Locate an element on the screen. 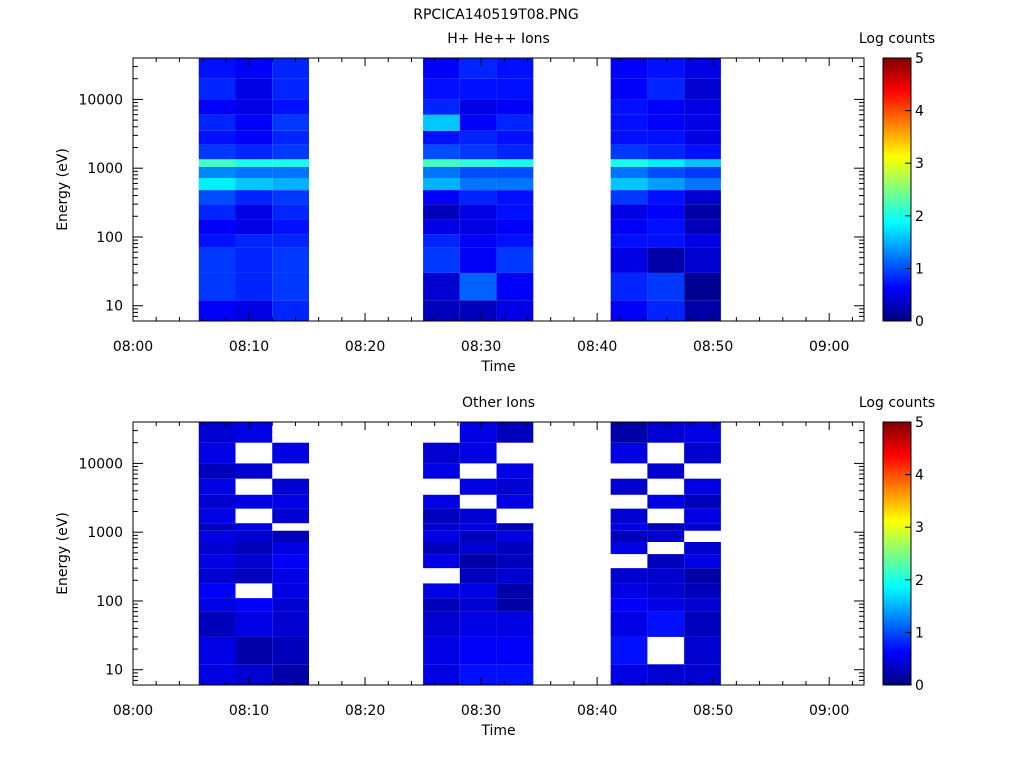 This screenshot has height=768, width=1024. panel-title: H+ He++ Ions is located at coordinates (498, 39).